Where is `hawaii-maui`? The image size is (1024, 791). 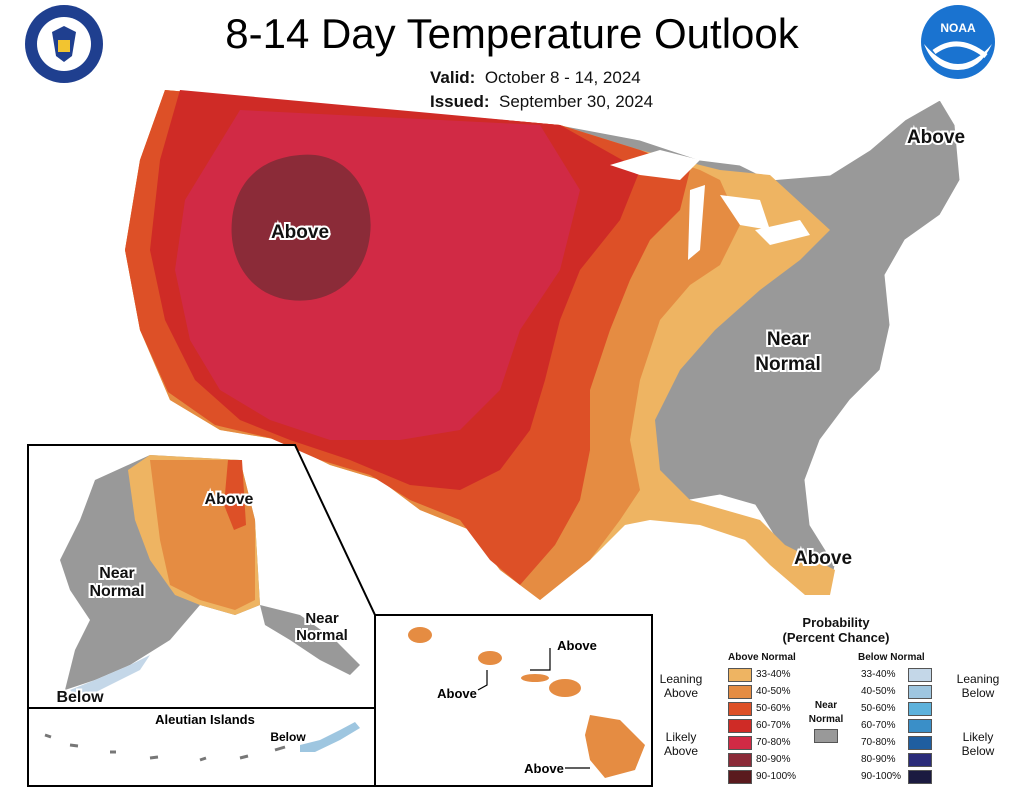
hawaii-maui is located at coordinates (565, 688).